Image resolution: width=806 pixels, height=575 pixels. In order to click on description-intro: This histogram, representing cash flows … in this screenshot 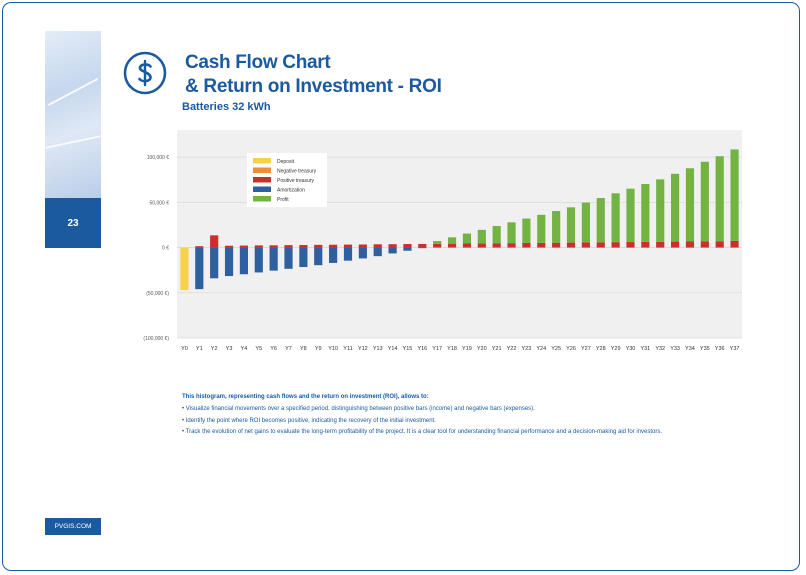, I will do `click(305, 397)`.